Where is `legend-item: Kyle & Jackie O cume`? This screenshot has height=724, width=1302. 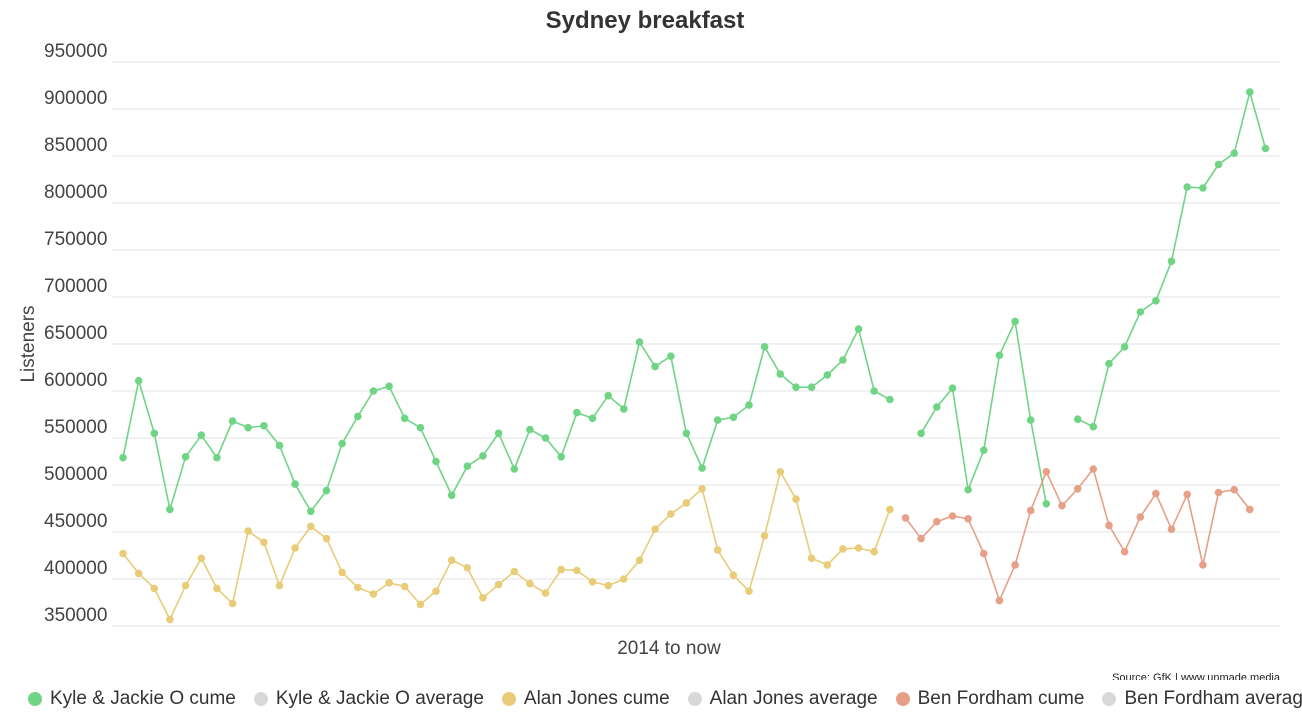 legend-item: Kyle & Jackie O cume is located at coordinates (132, 699).